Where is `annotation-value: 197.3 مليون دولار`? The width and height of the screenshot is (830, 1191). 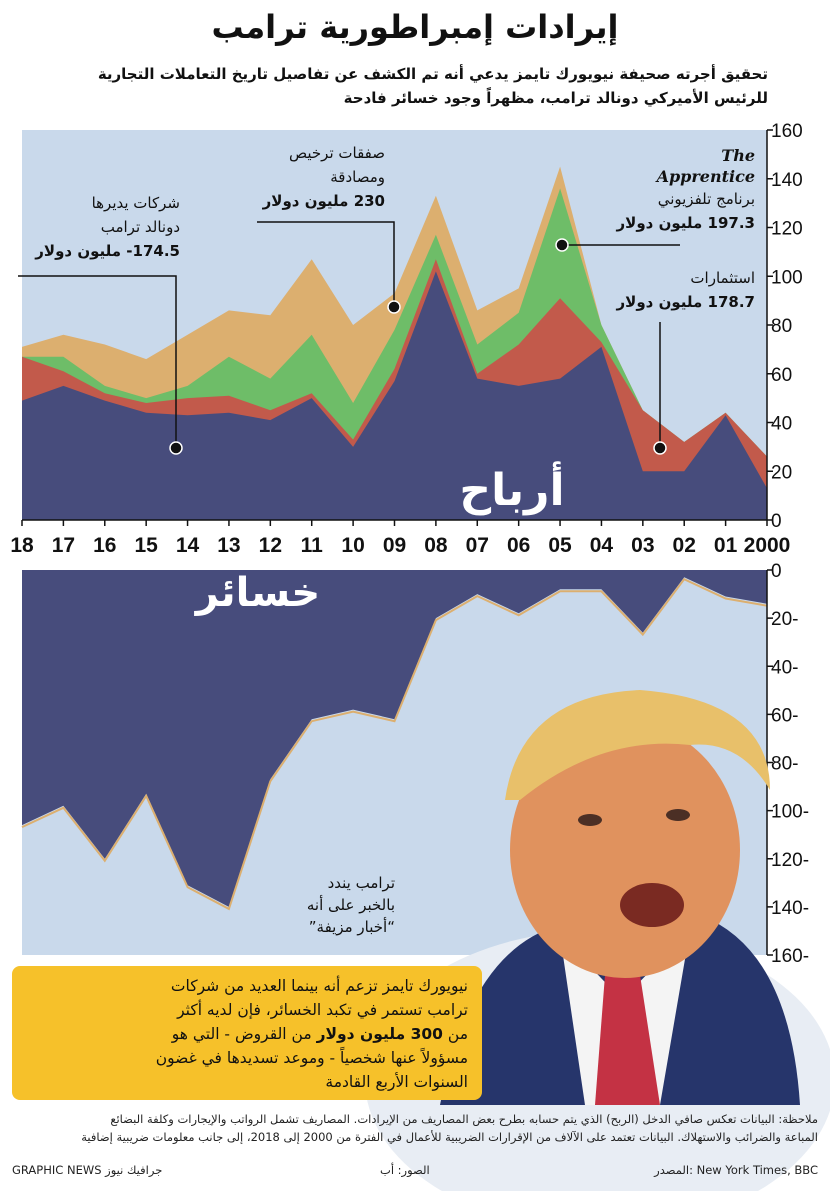
annotation-value: 197.3 مليون دولار is located at coordinates (685, 223).